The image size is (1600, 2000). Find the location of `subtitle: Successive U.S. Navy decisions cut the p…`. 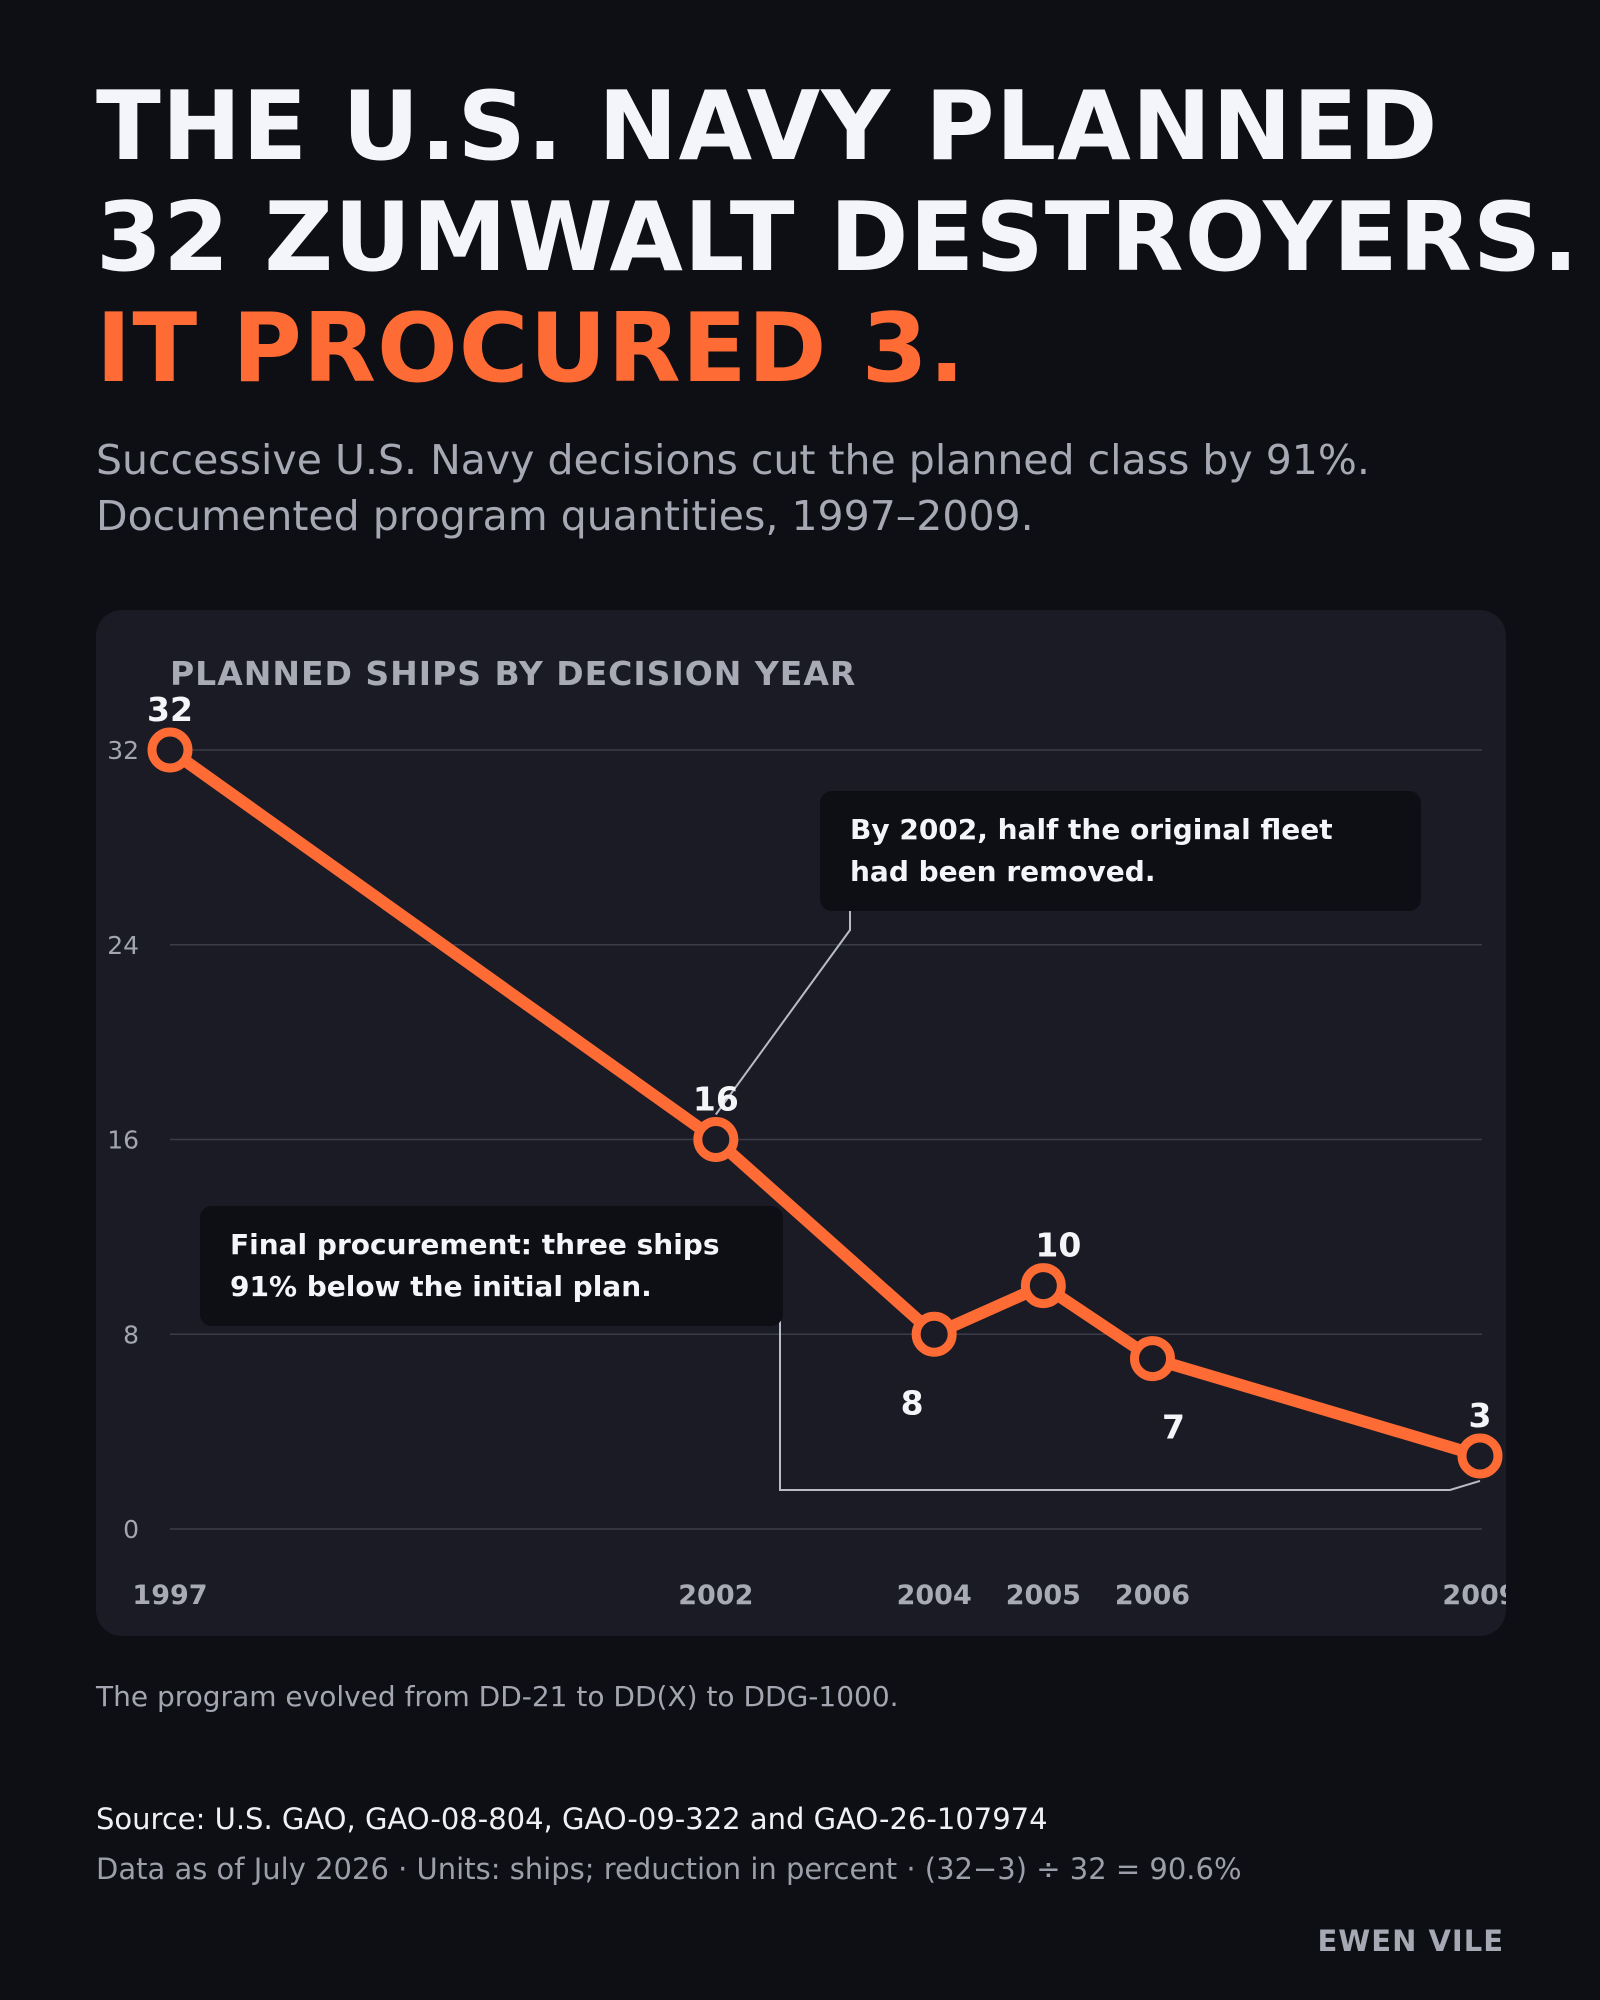

subtitle: Successive U.S. Navy decisions cut the p… is located at coordinates (816, 488).